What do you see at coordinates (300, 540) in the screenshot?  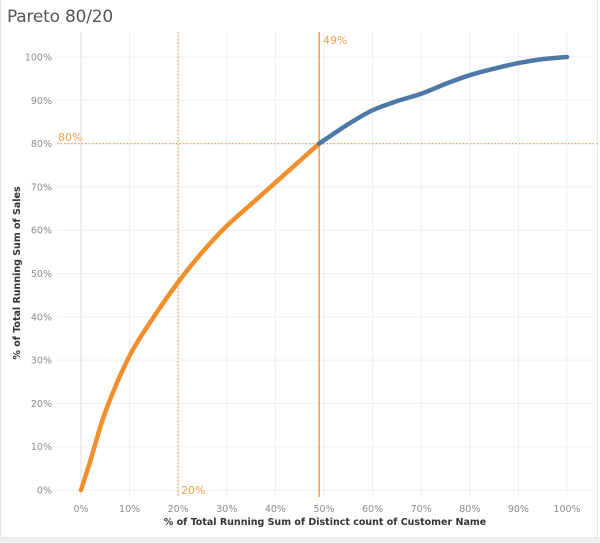 I see `bottom-scrollbar-strip` at bounding box center [300, 540].